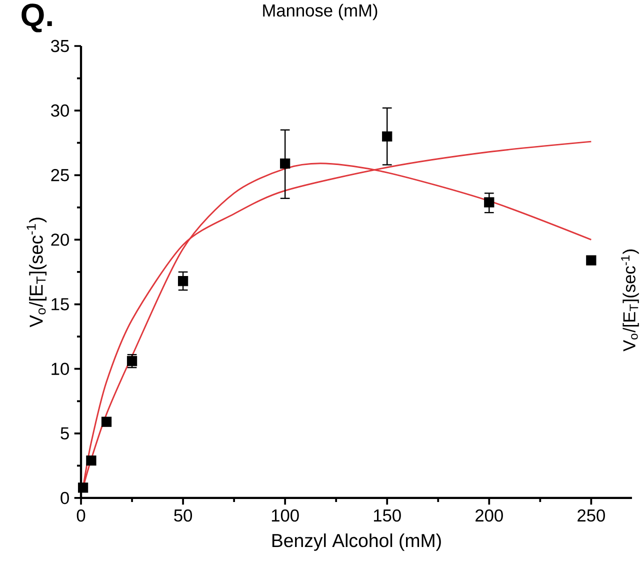 The height and width of the screenshot is (575, 643). What do you see at coordinates (285, 515) in the screenshot?
I see `x-tick-label: 100` at bounding box center [285, 515].